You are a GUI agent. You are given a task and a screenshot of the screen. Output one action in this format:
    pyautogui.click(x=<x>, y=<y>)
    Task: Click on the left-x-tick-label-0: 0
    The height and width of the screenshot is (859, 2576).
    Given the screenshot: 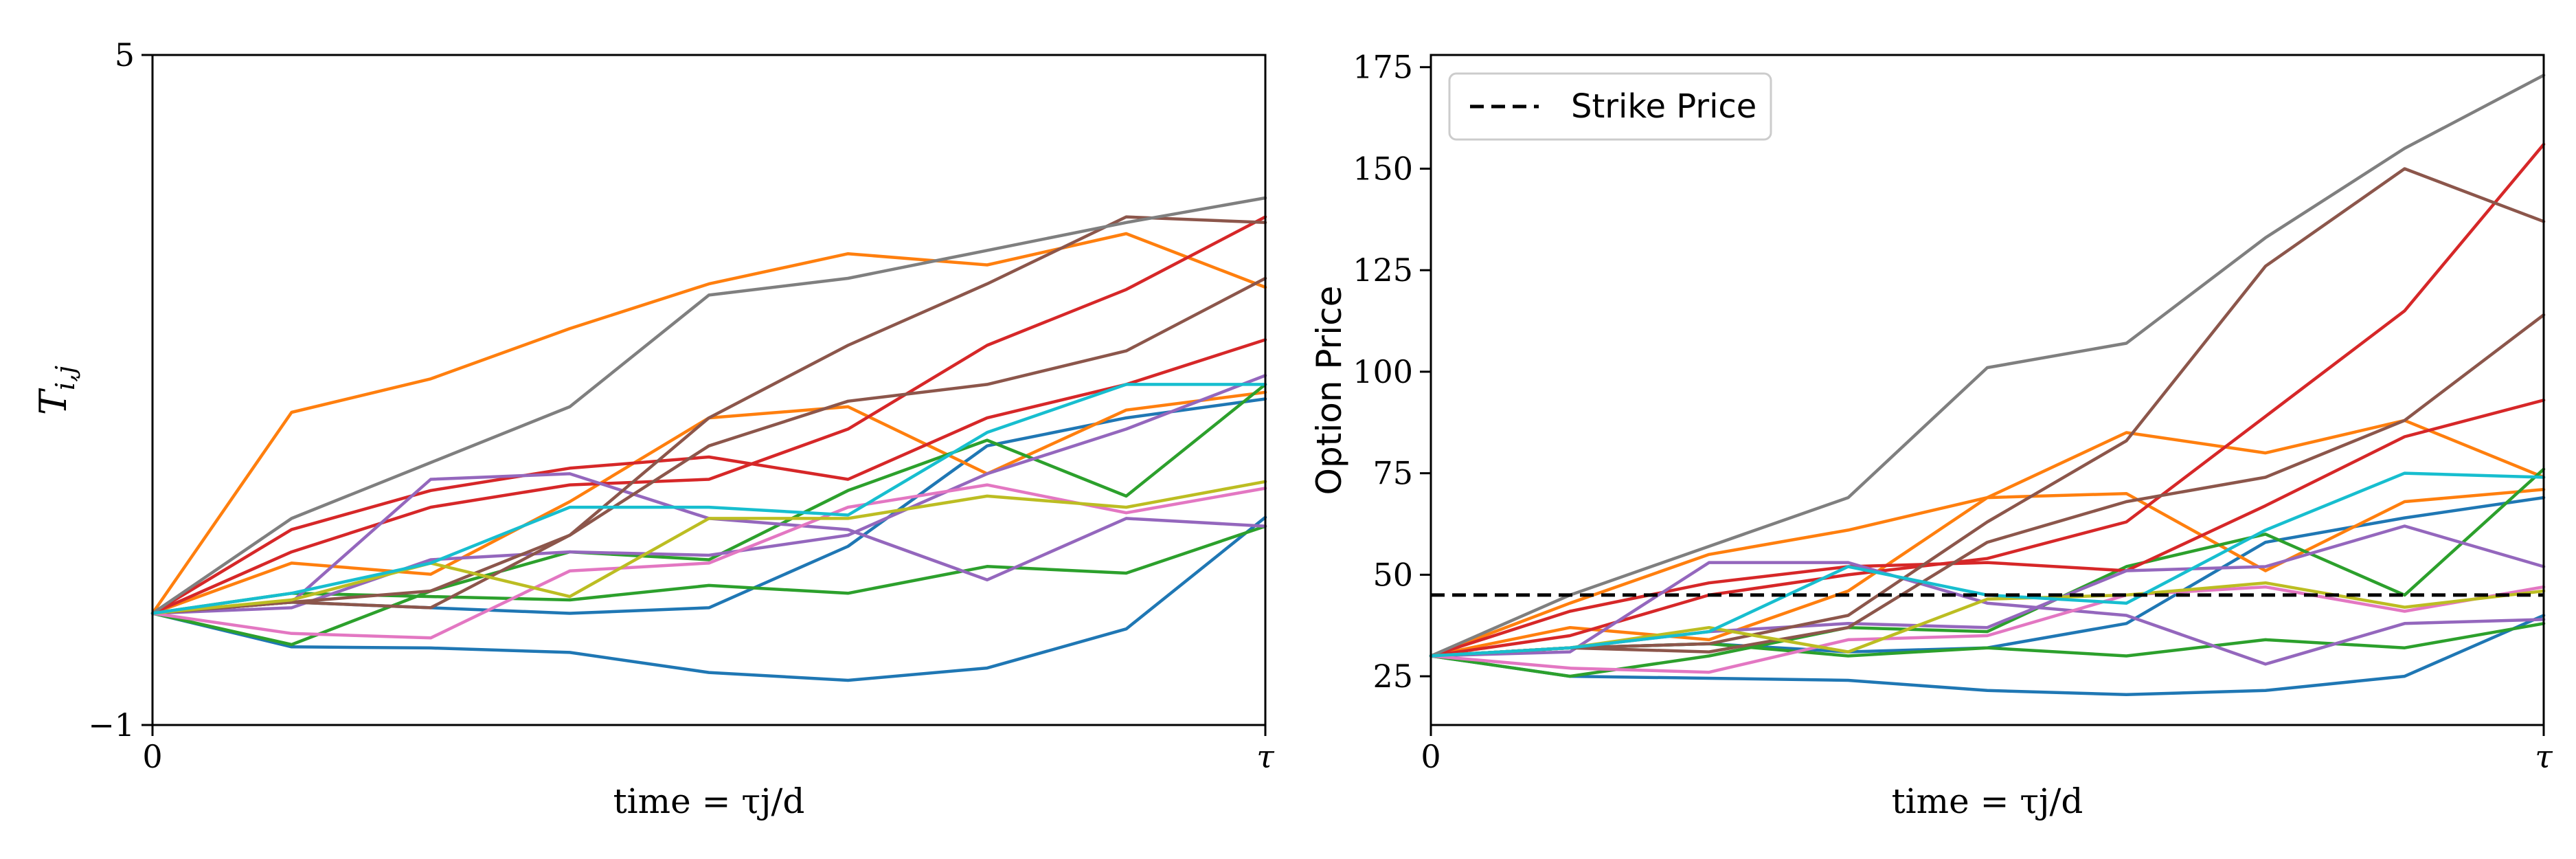 What is the action you would take?
    pyautogui.click(x=152, y=757)
    